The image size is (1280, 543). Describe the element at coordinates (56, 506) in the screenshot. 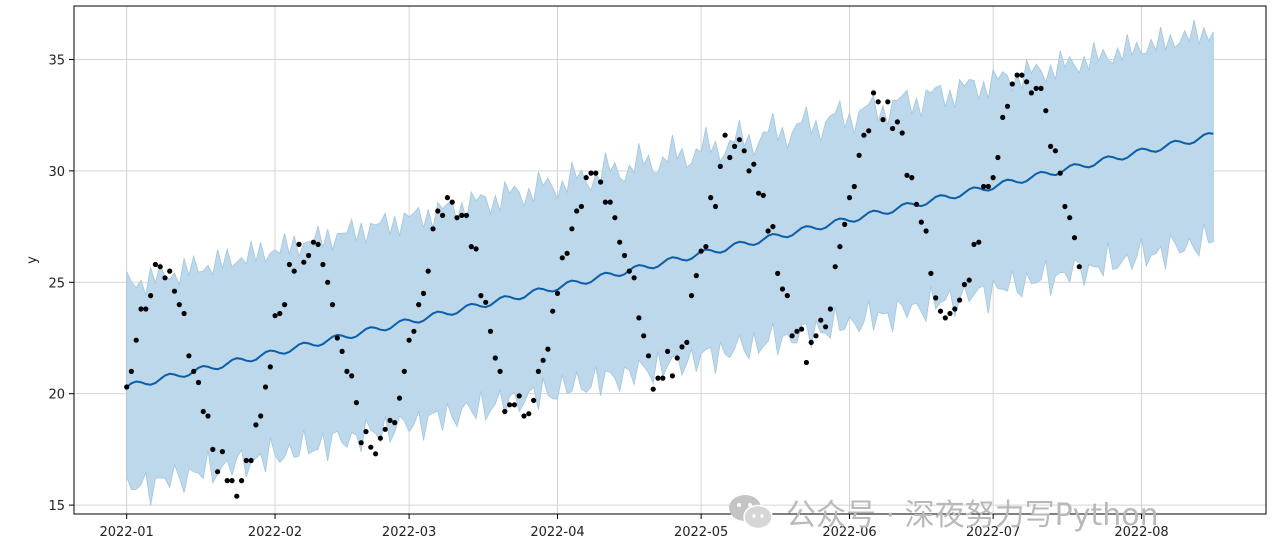

I see `y-tick-label: 15` at that location.